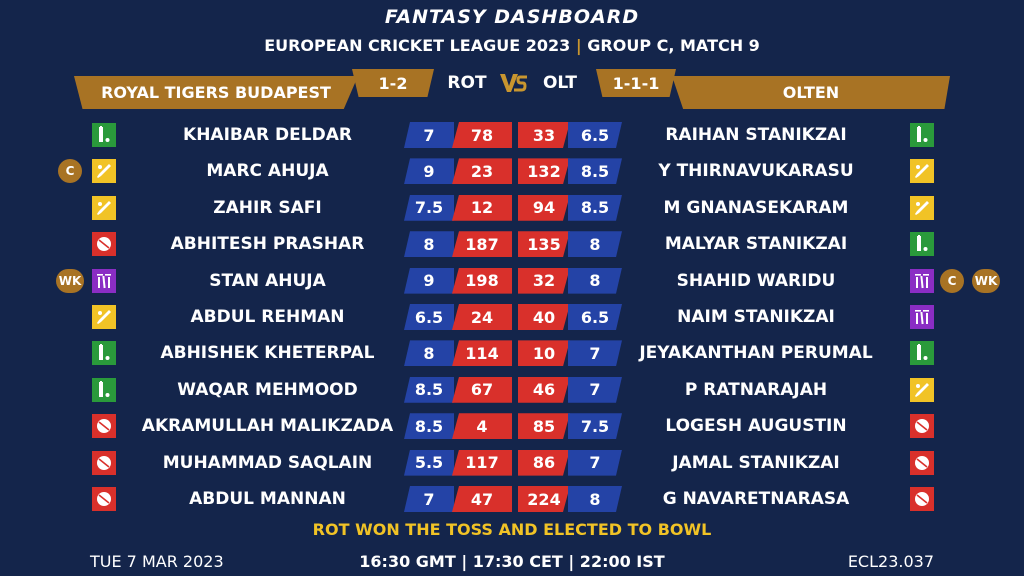 The height and width of the screenshot is (576, 1024). I want to click on player-row: WAQAR MEHMOOD 8.5 67 46 7 P RATNARAJAH, so click(512, 390).